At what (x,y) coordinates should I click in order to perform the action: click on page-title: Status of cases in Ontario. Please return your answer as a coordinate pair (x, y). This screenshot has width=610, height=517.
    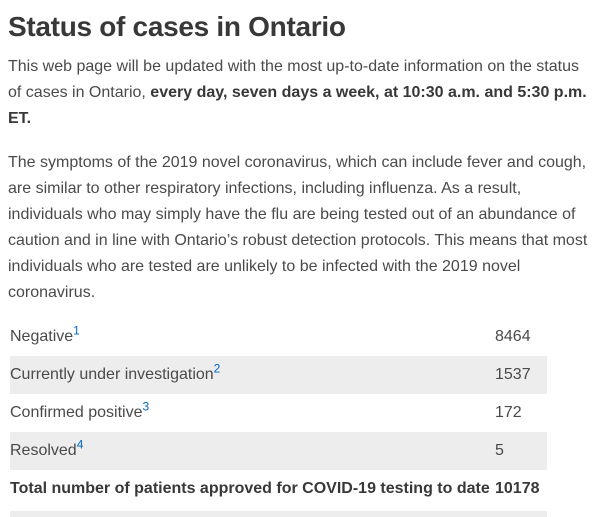
    Looking at the image, I should click on (177, 26).